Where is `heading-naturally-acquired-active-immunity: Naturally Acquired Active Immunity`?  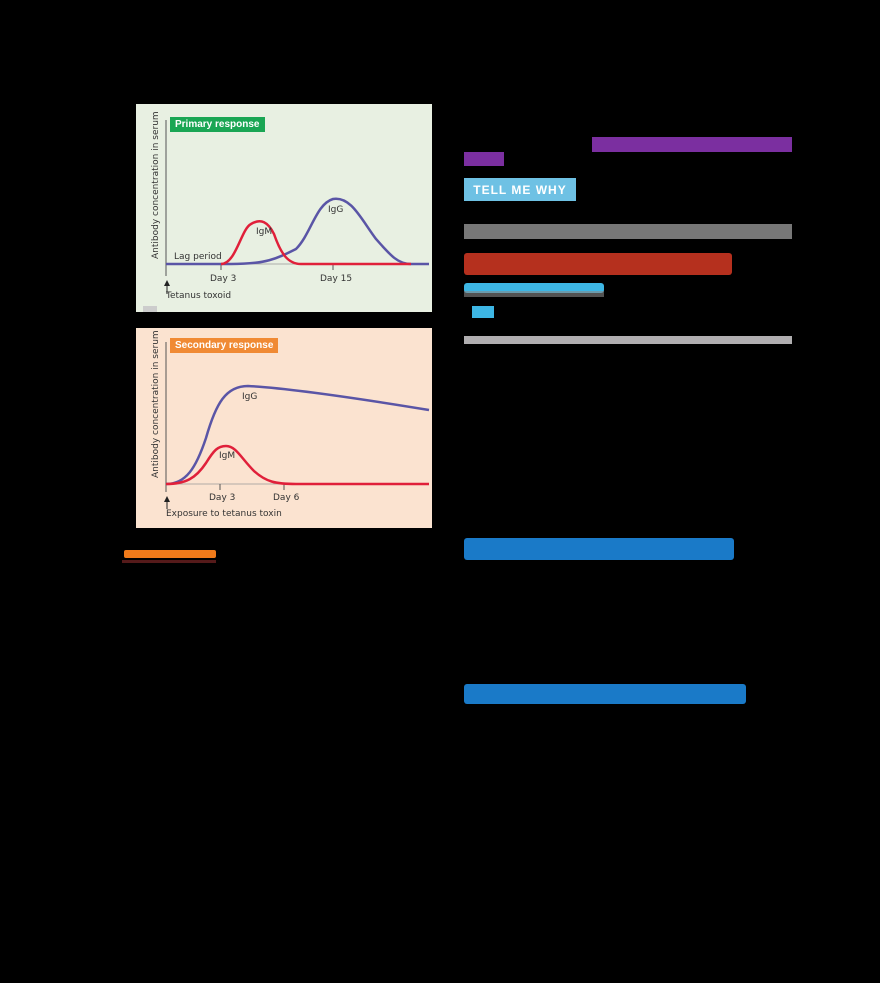 heading-naturally-acquired-active-immunity: Naturally Acquired Active Immunity is located at coordinates (599, 549).